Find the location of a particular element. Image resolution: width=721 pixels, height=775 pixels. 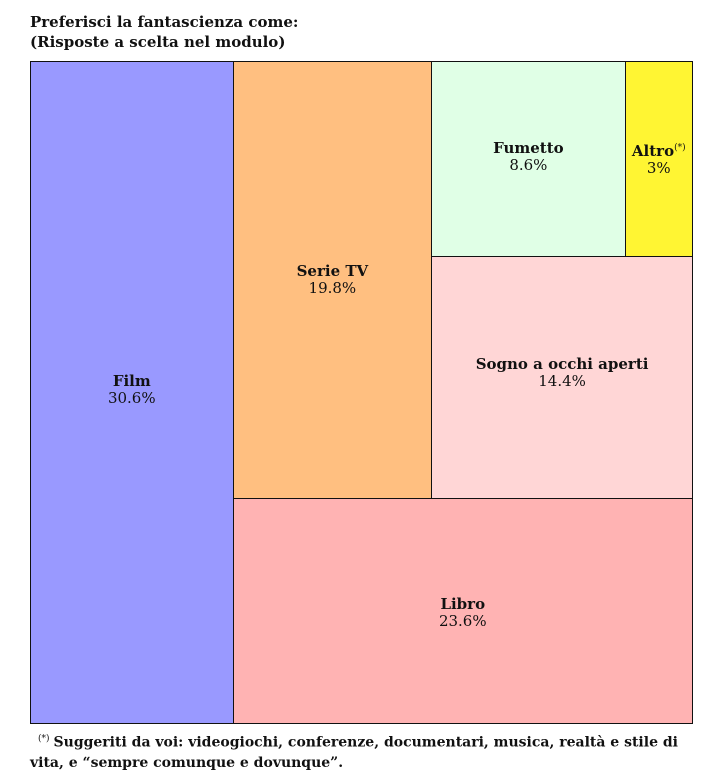

treemap-cell-value: 14.4% is located at coordinates (562, 381).